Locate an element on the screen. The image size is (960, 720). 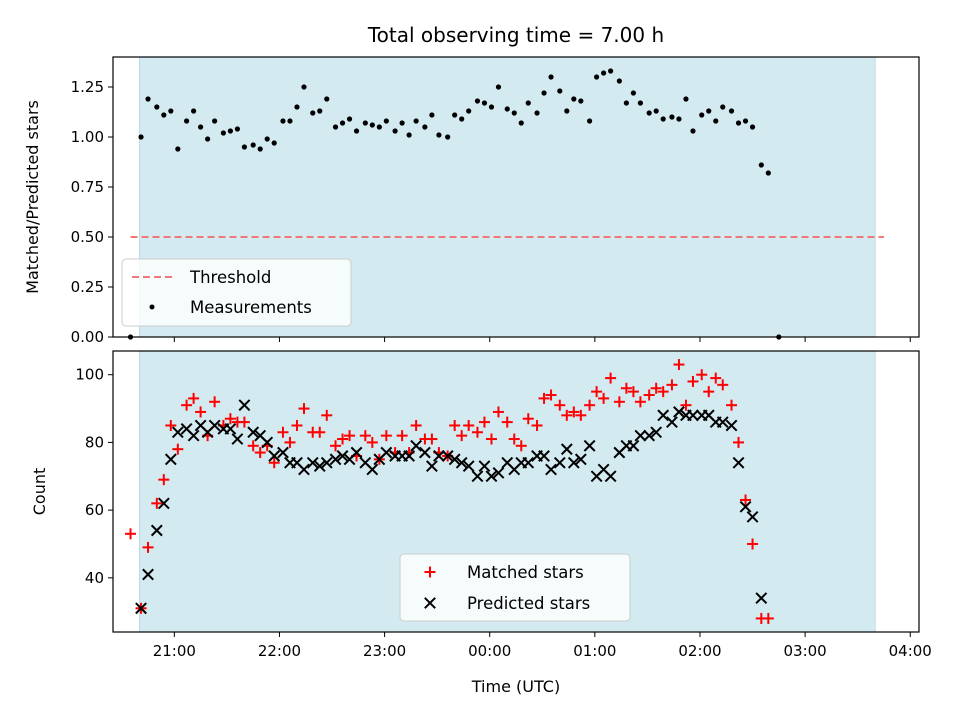
count-y-tick-label: 100 is located at coordinates (89, 375).